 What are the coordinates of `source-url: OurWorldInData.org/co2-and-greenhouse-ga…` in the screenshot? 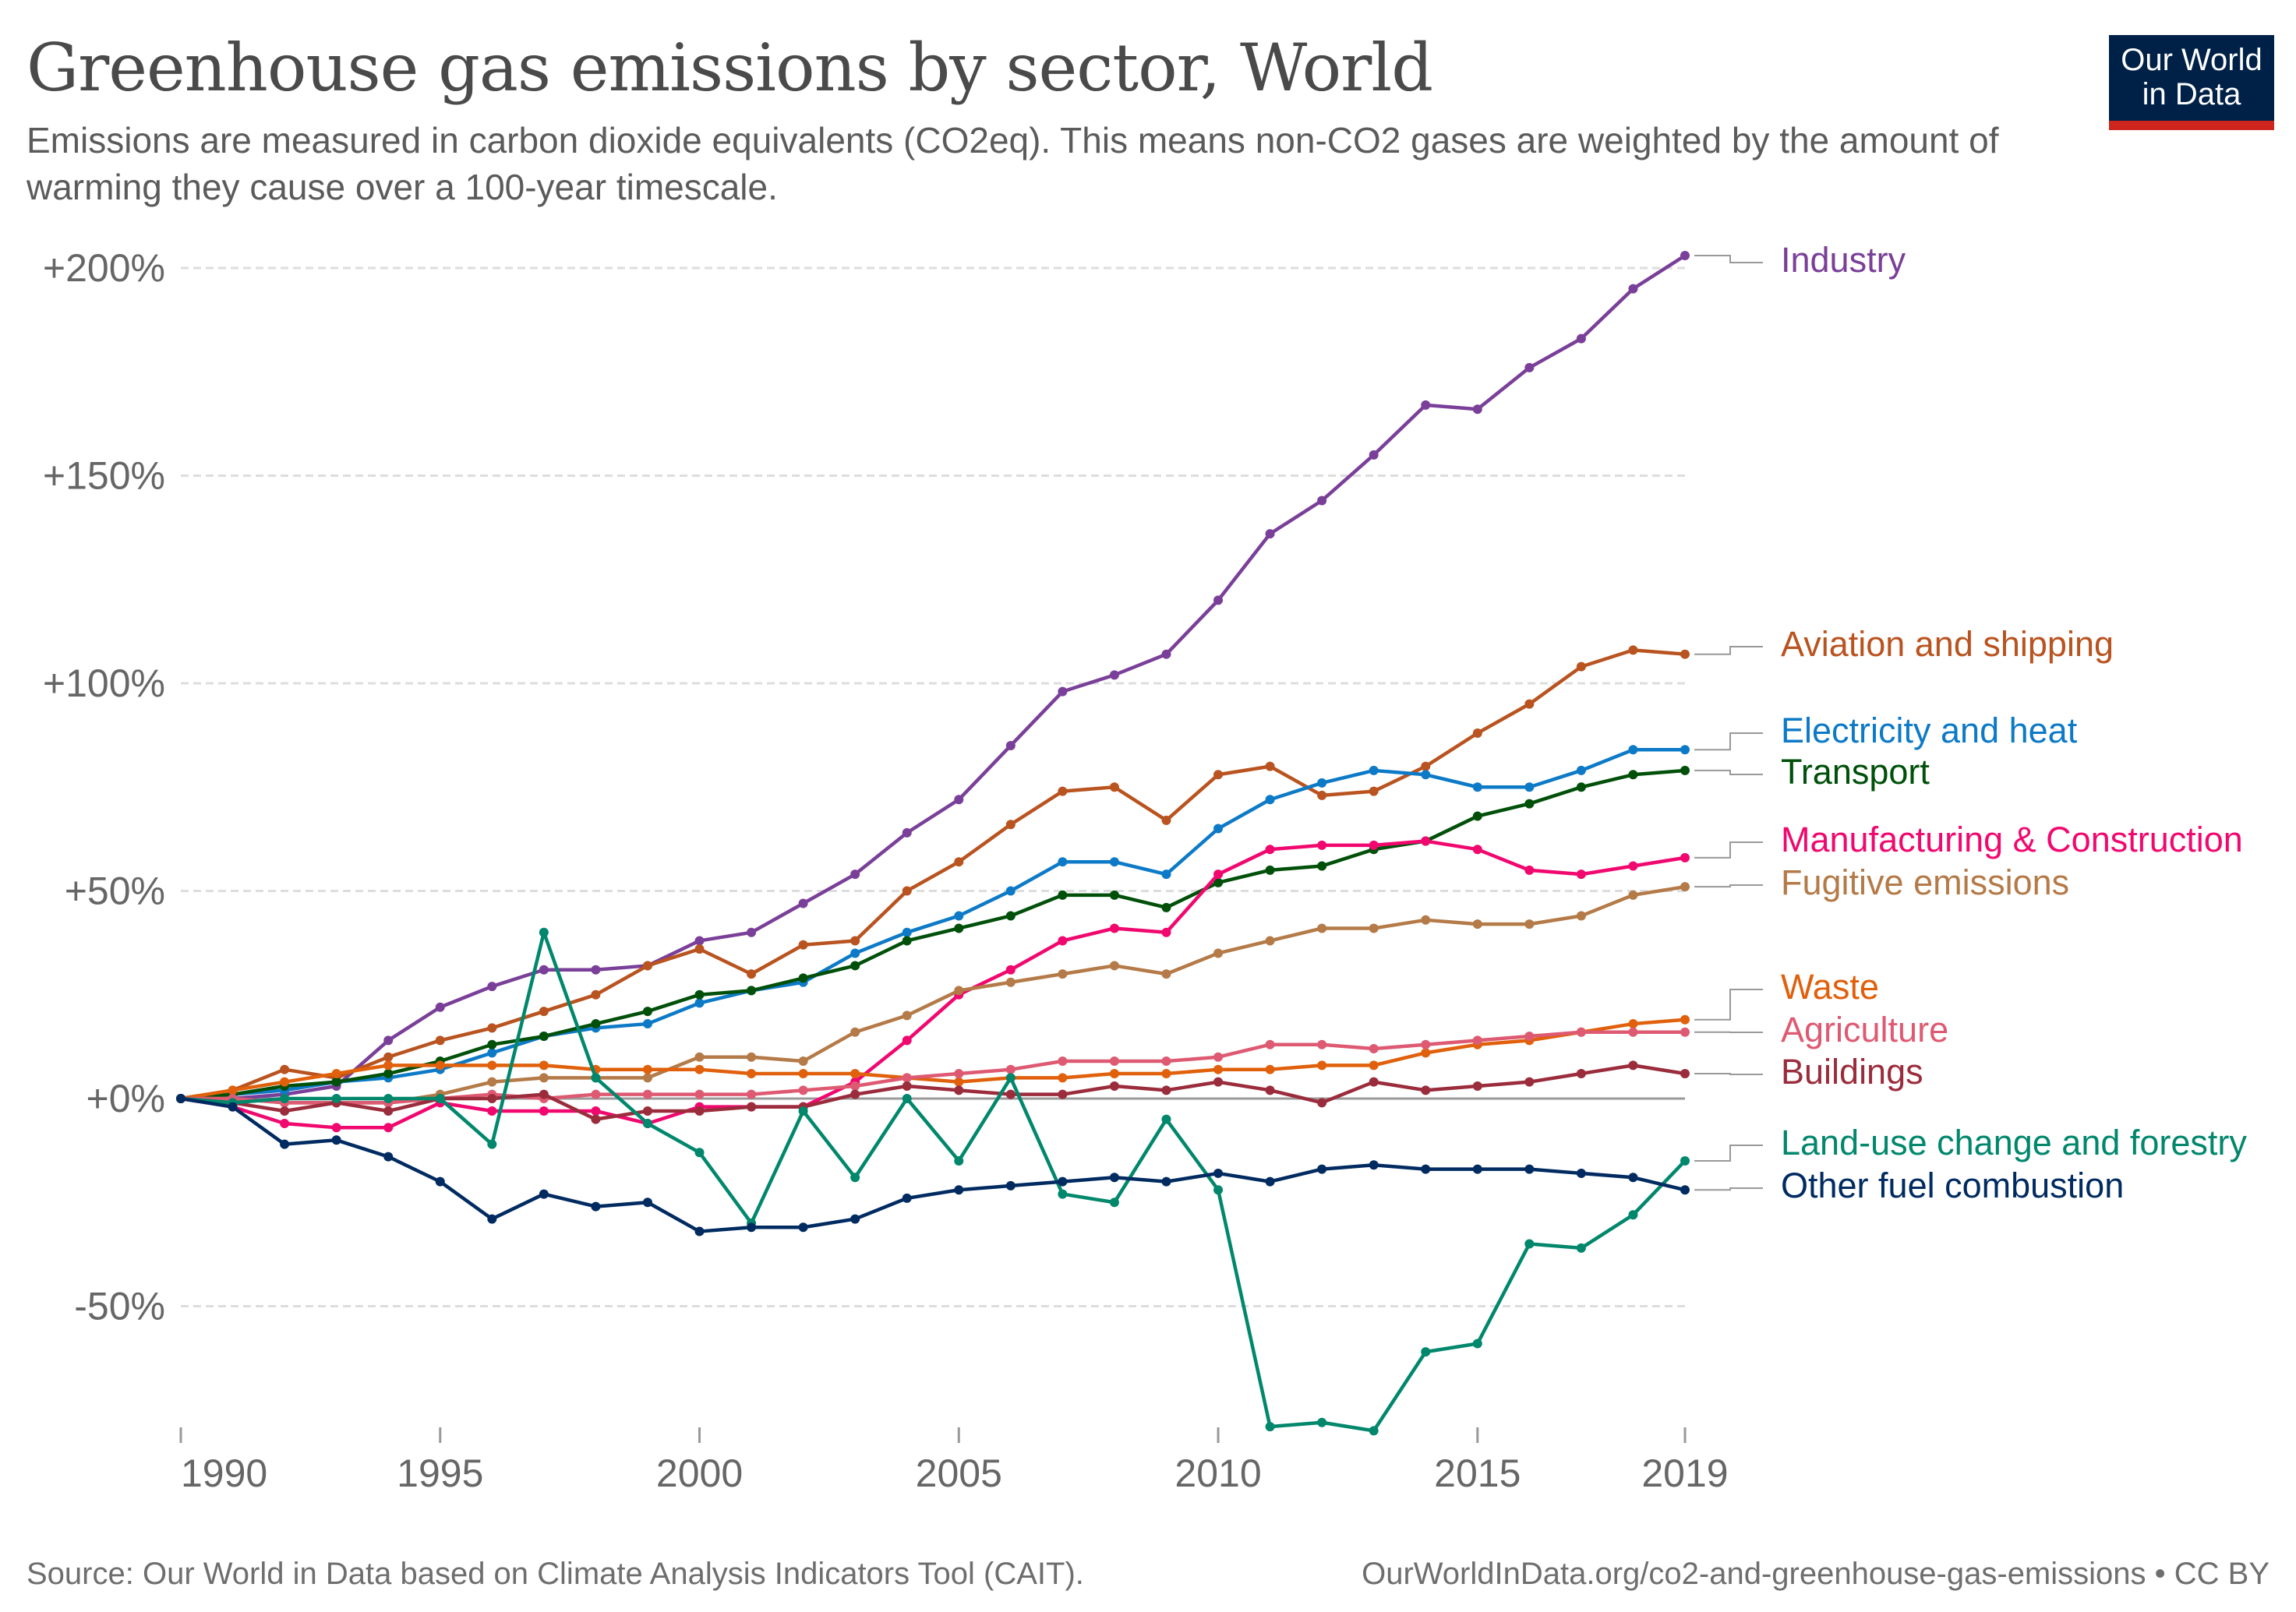 It's located at (1816, 1574).